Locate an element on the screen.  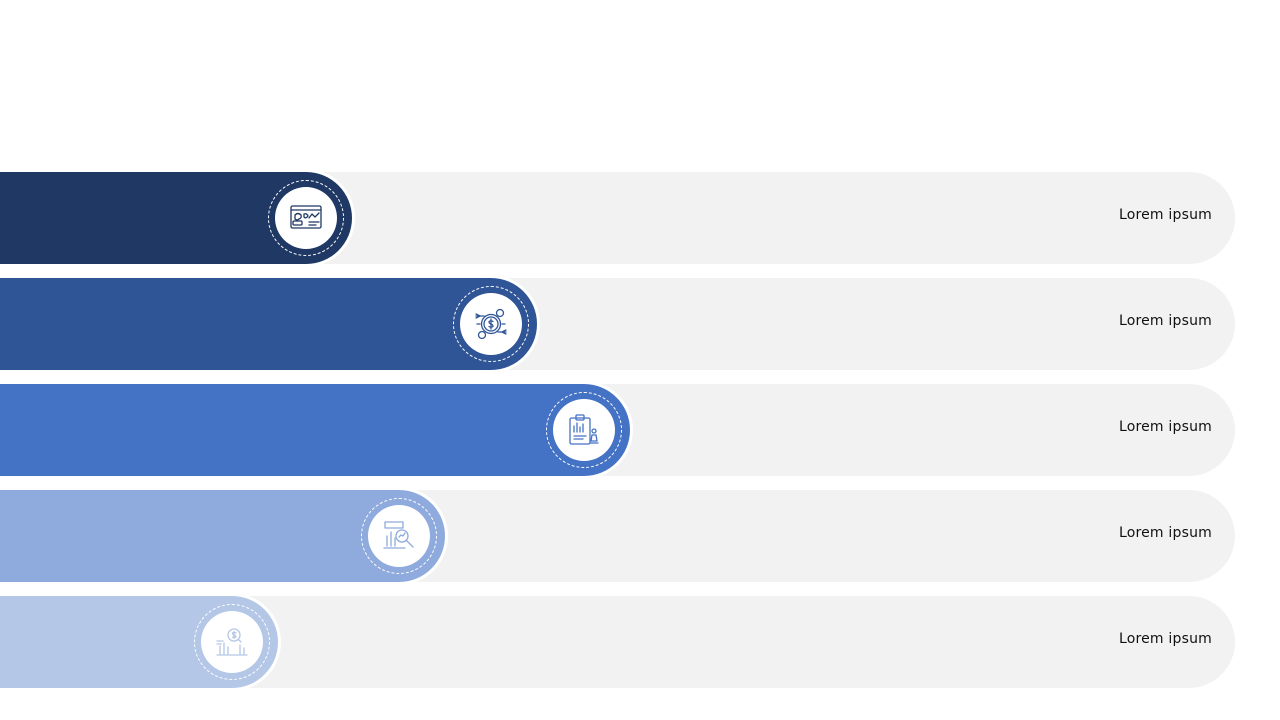
world-map-chart-icon is located at coordinates (306, 217).